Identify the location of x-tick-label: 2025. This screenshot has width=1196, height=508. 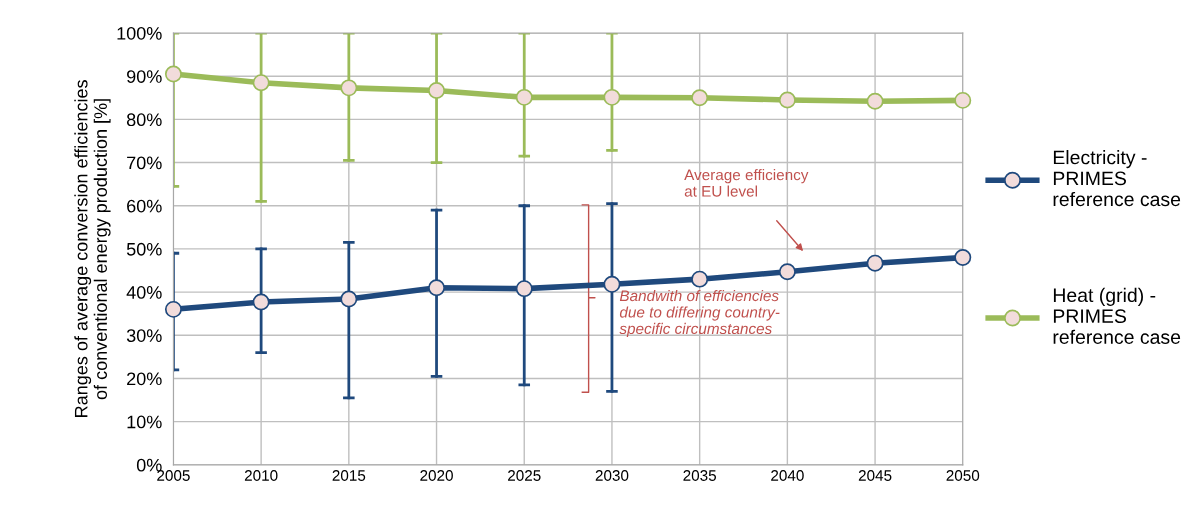
(524, 475).